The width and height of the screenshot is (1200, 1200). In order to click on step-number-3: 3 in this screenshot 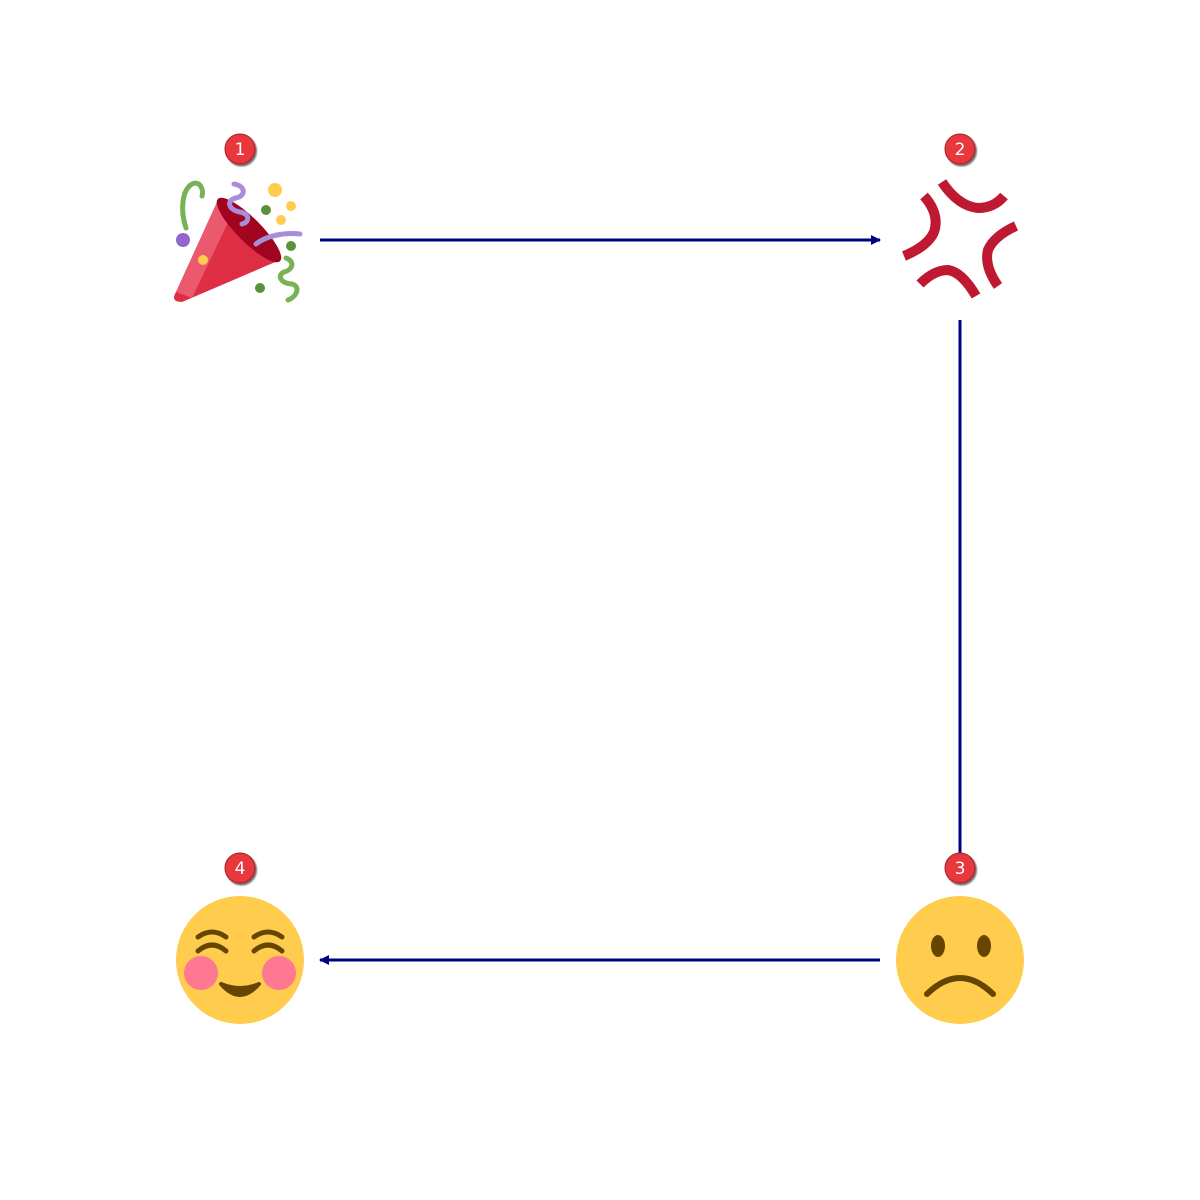, I will do `click(960, 869)`.